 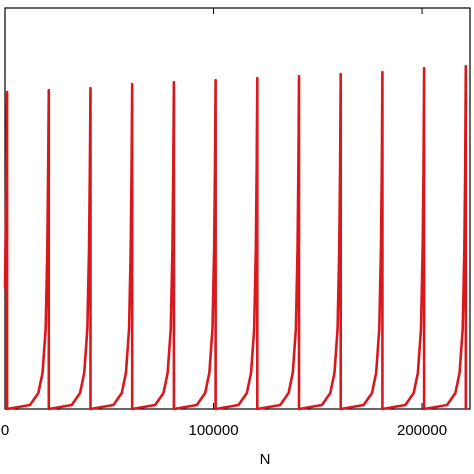 What do you see at coordinates (422, 430) in the screenshot?
I see `x-tick-label: 200000` at bounding box center [422, 430].